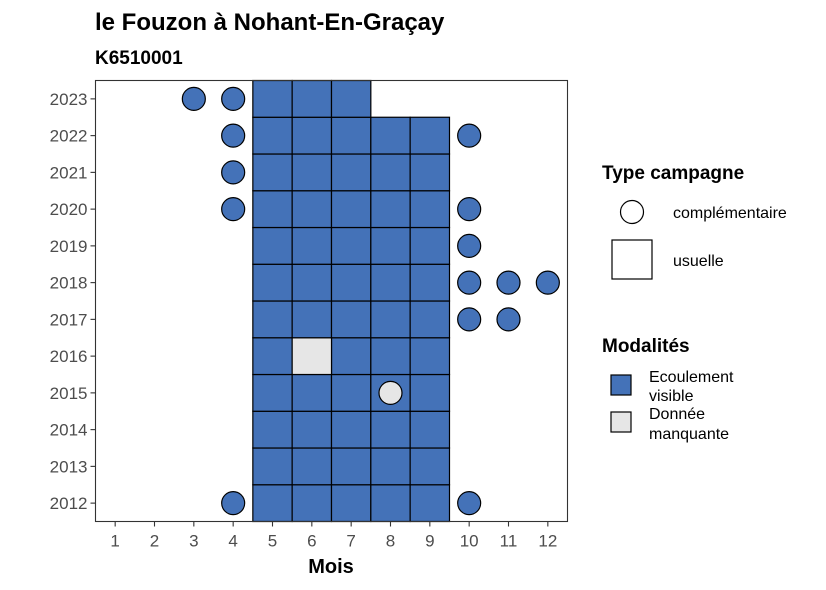 This screenshot has height=590, width=826. I want to click on y-tick-label-2018: 2018, so click(69, 283).